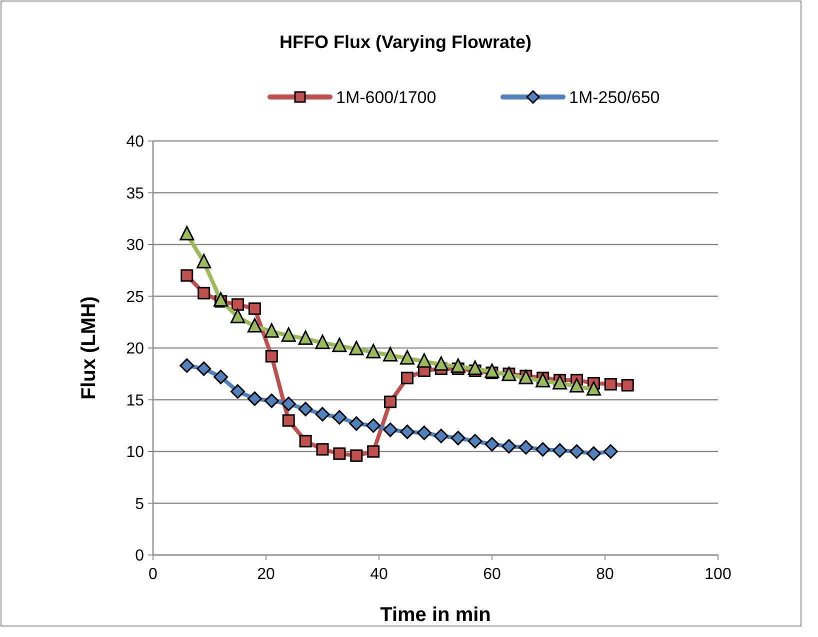  I want to click on legend-label: 1M-600/1700, so click(386, 97).